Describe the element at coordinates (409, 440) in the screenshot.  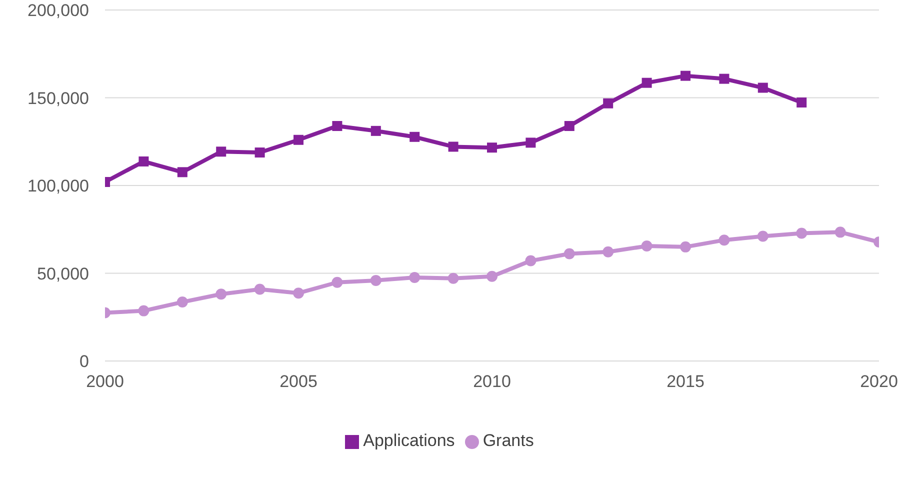
I see `legend-label: Applications` at that location.